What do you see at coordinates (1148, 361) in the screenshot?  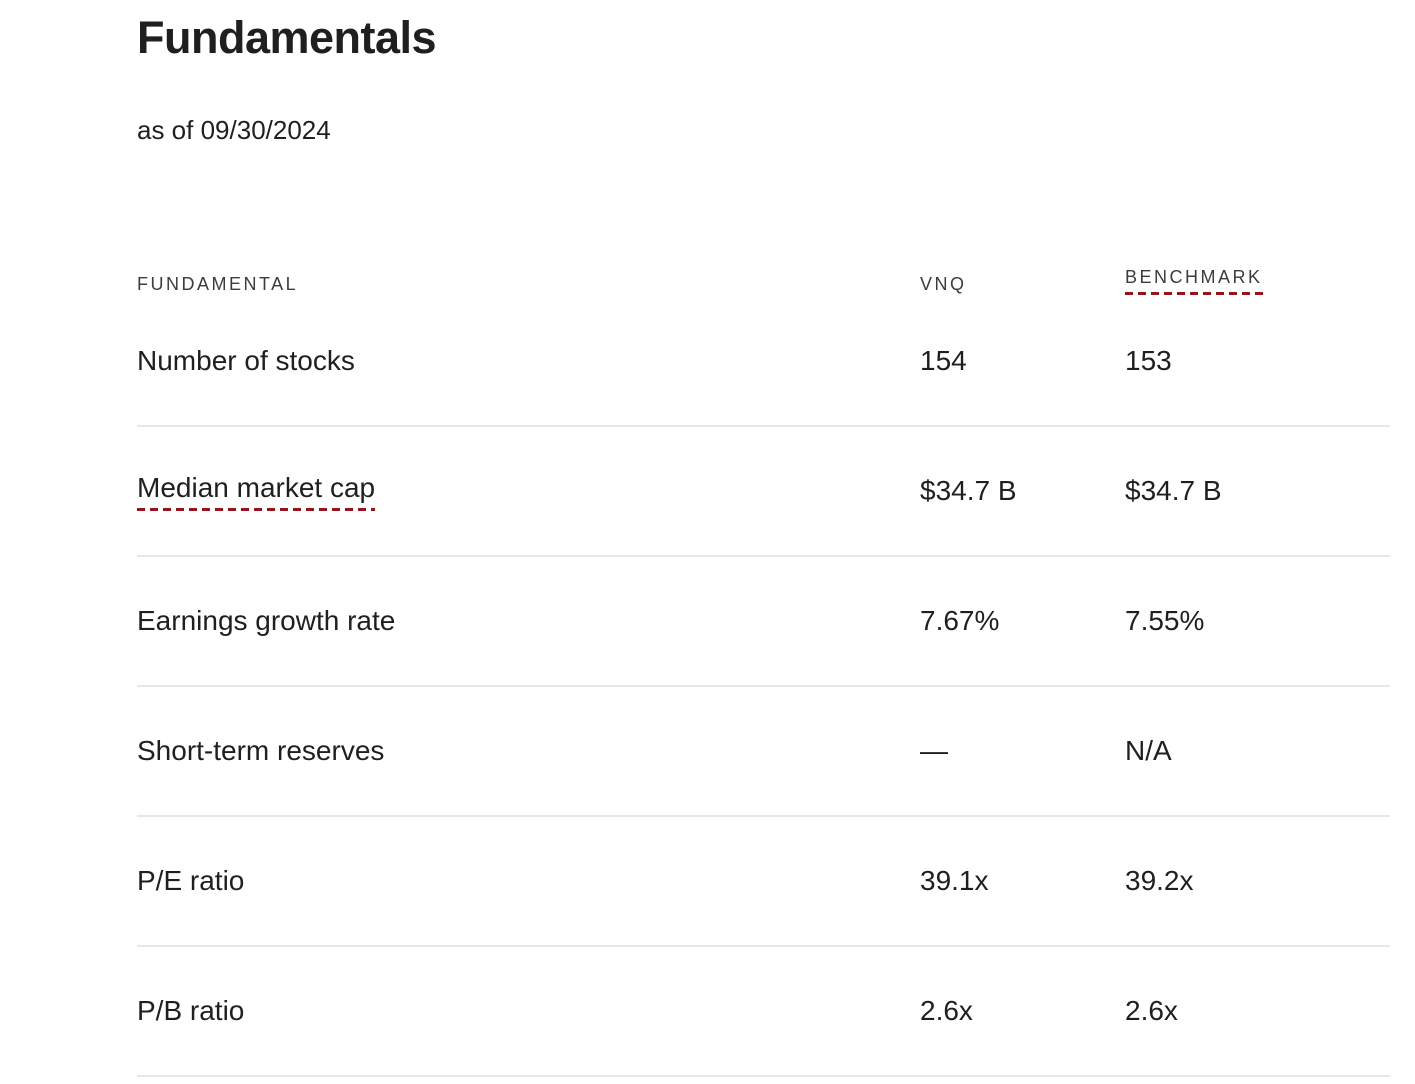 I see `row-benchmark-value: 153` at bounding box center [1148, 361].